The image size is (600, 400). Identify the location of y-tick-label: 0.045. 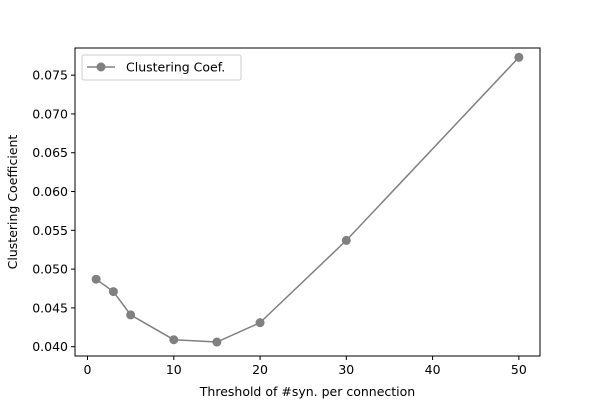
(50, 307).